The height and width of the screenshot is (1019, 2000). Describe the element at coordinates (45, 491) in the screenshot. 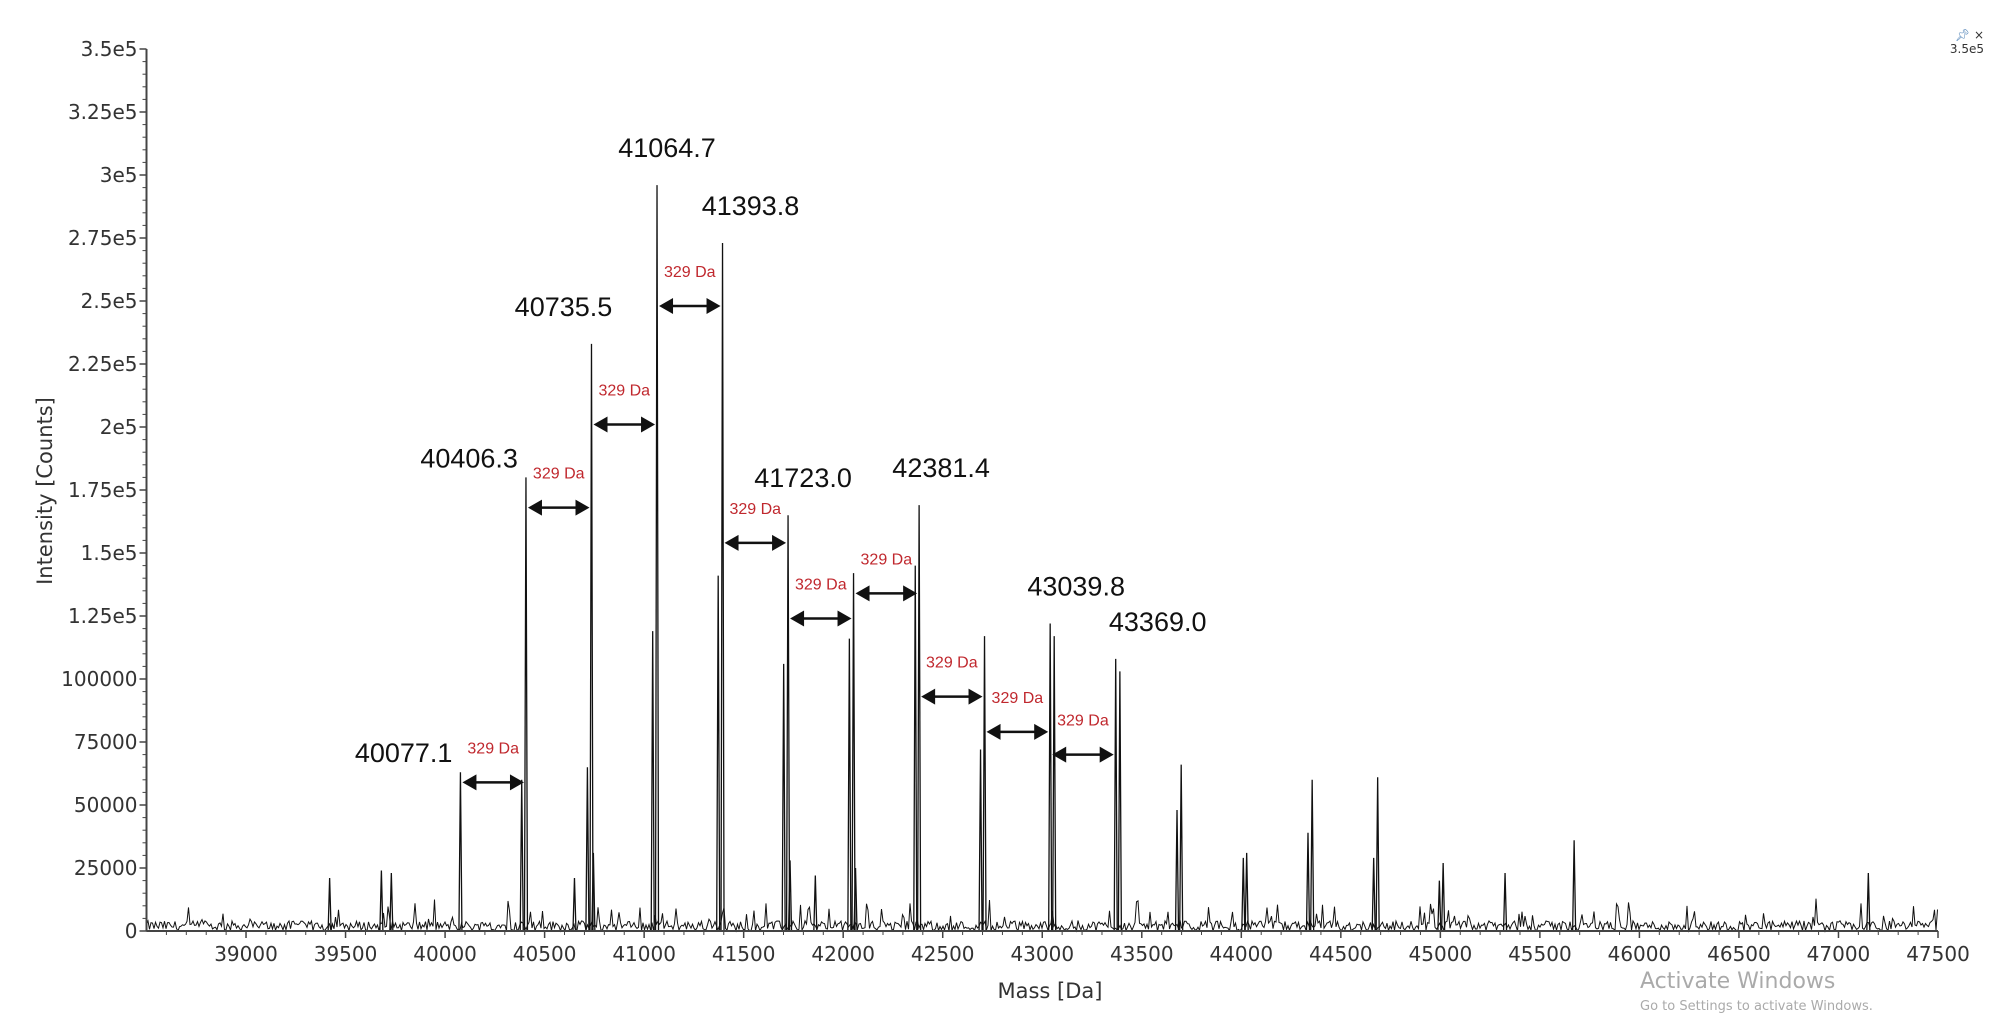

I see `y-axis-title: Intensity [Counts]` at that location.